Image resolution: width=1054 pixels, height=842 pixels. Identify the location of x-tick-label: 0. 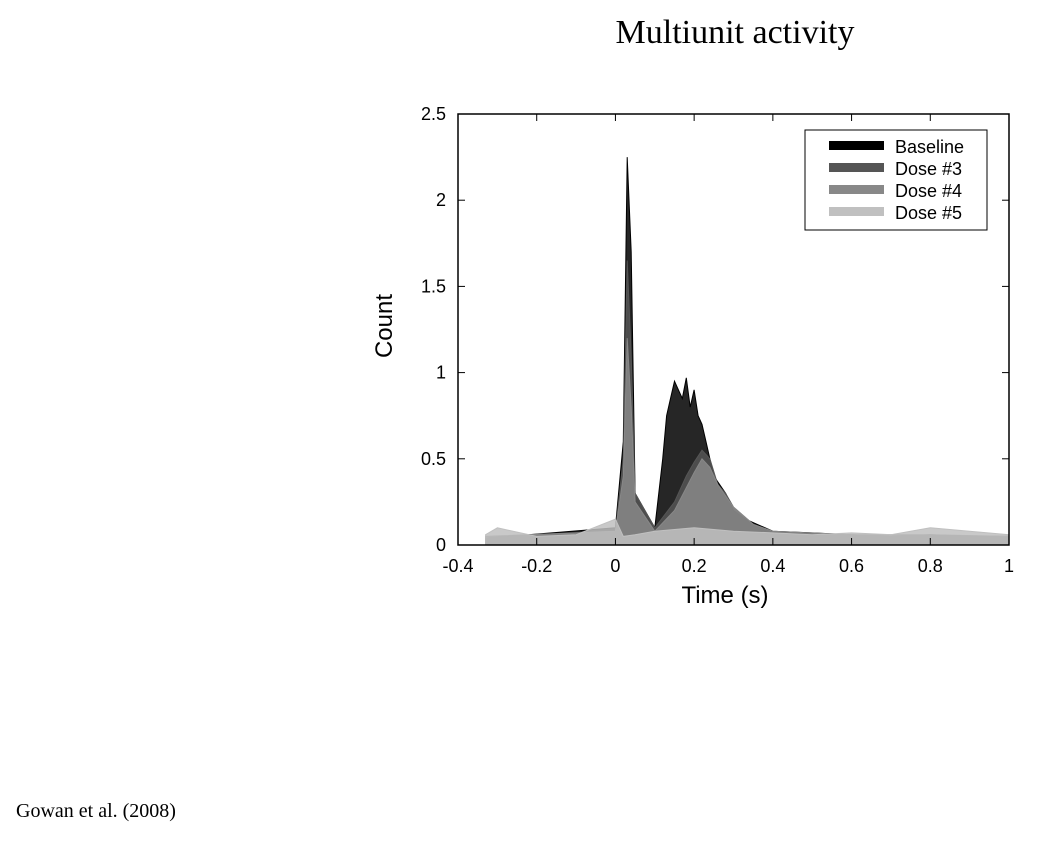
(615, 566).